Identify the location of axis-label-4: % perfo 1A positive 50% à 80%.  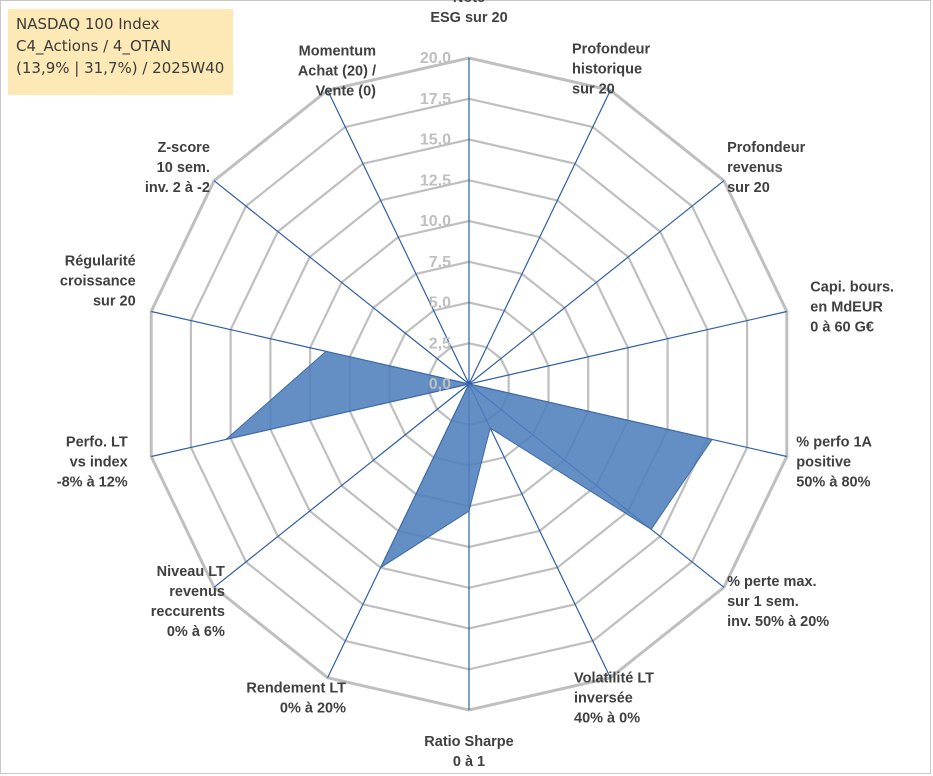
(834, 462).